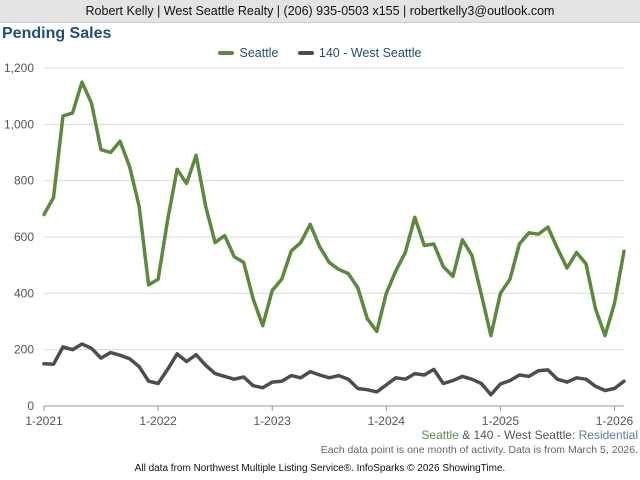 The width and height of the screenshot is (640, 480). I want to click on caption-residential: Residential, so click(608, 435).